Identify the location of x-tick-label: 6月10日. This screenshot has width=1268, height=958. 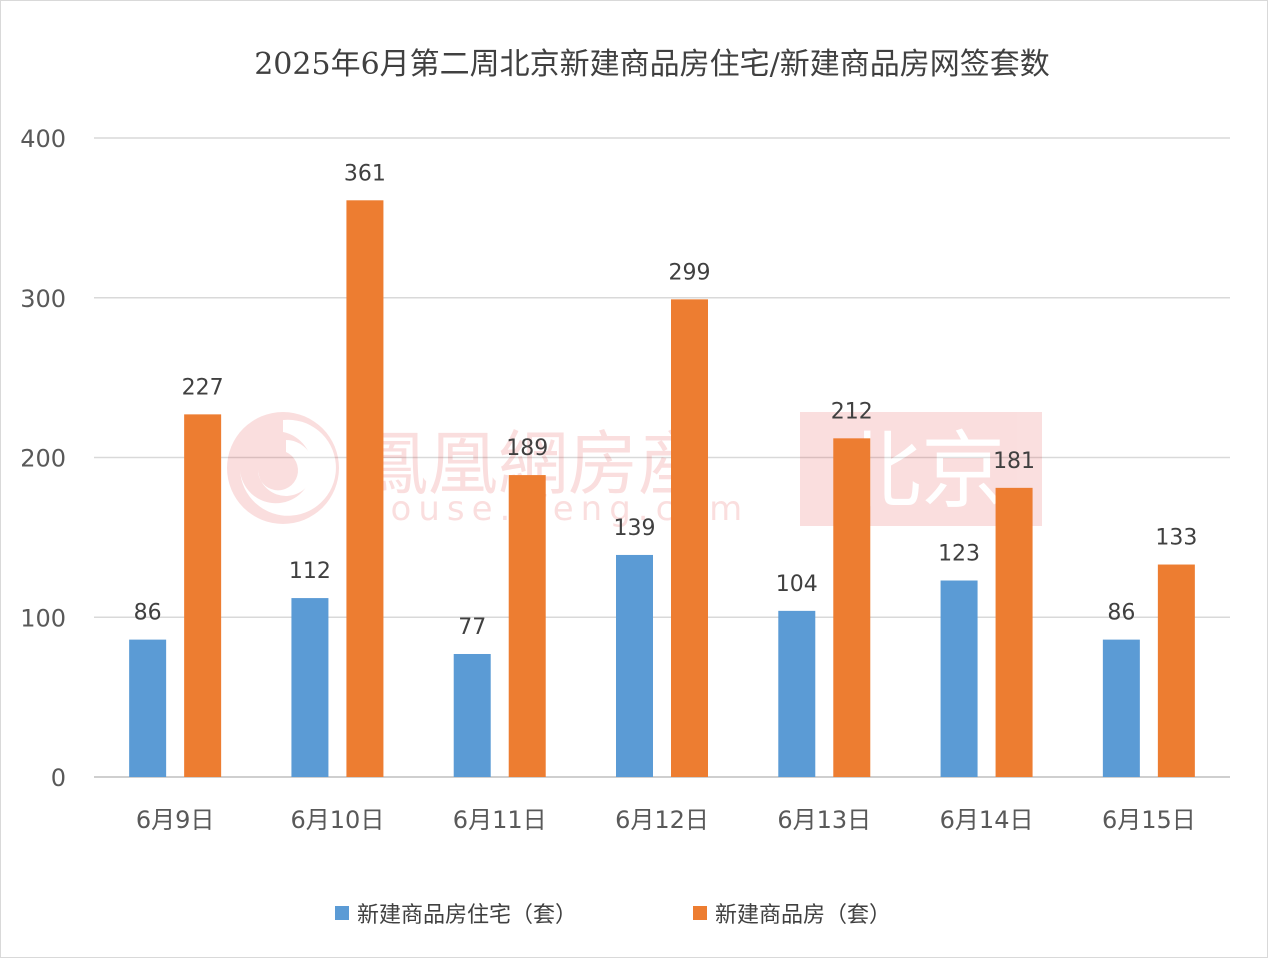
(338, 820).